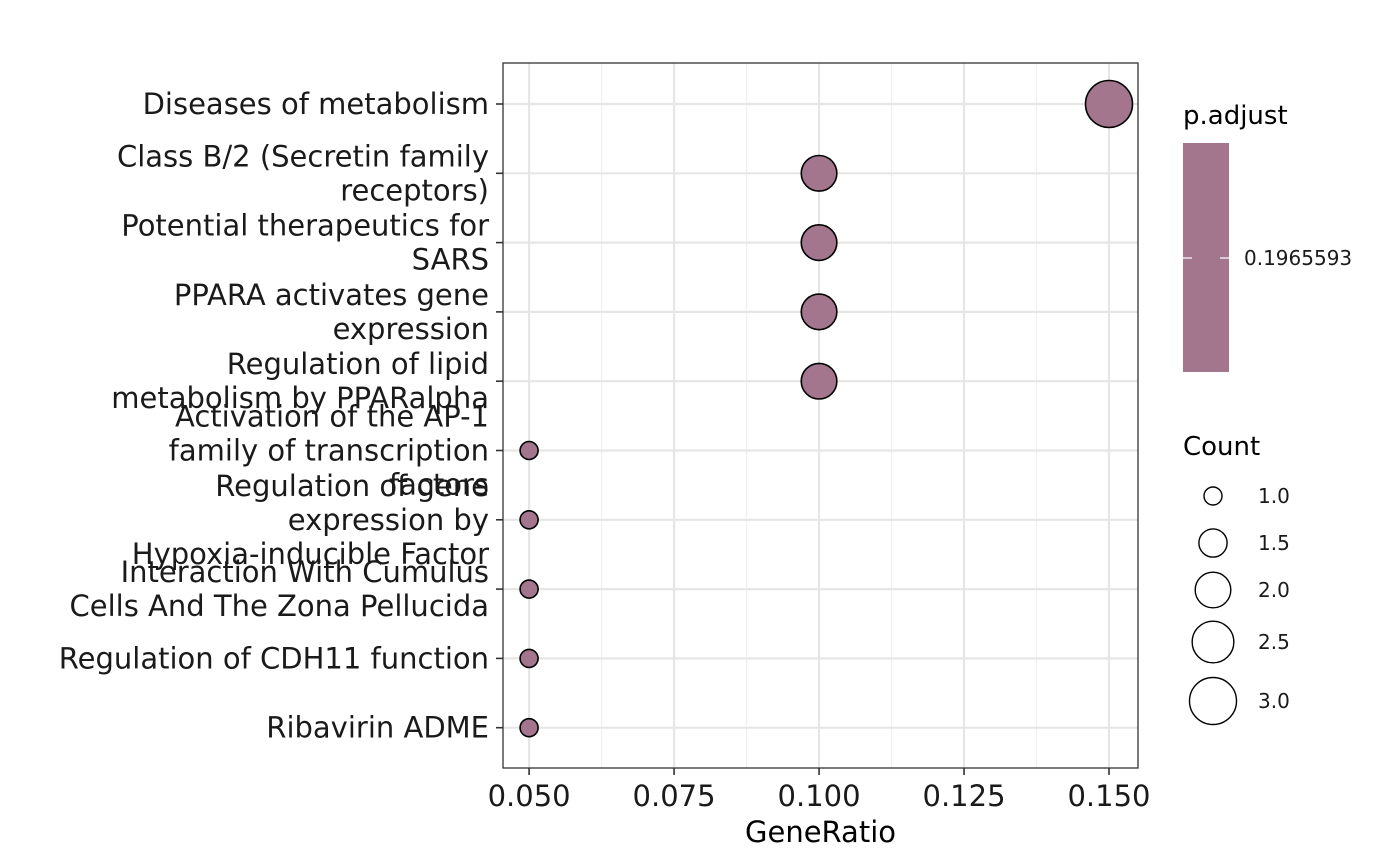 This screenshot has width=1400, height=865. I want to click on y-tick-label-line: SARS, so click(450, 260).